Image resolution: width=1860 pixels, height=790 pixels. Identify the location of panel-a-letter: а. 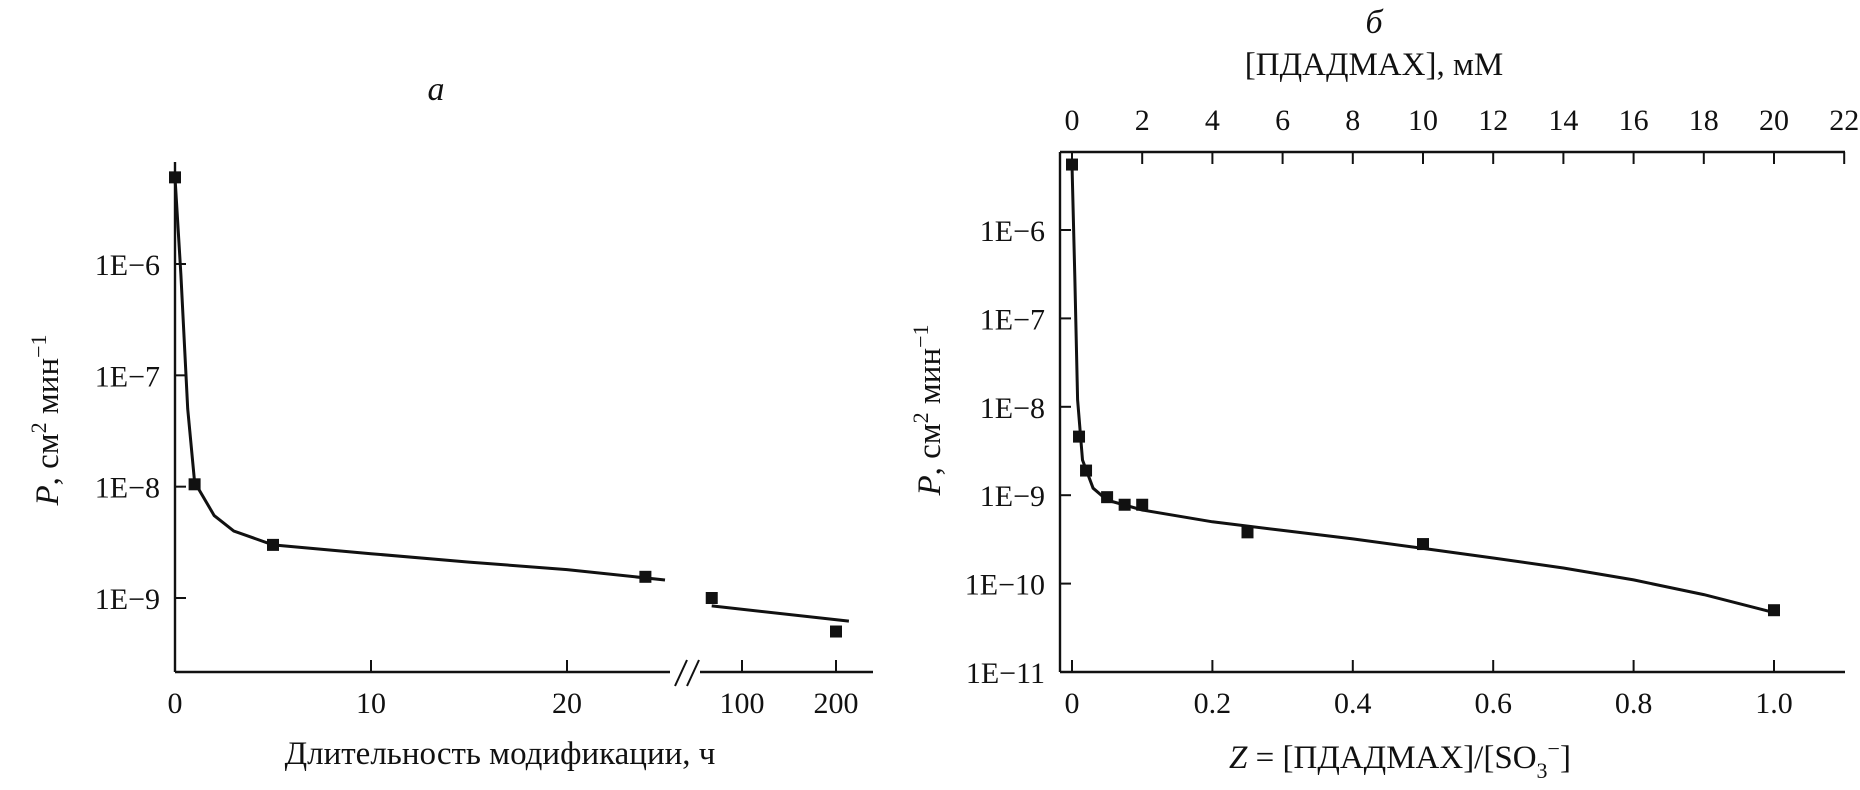
(436, 89).